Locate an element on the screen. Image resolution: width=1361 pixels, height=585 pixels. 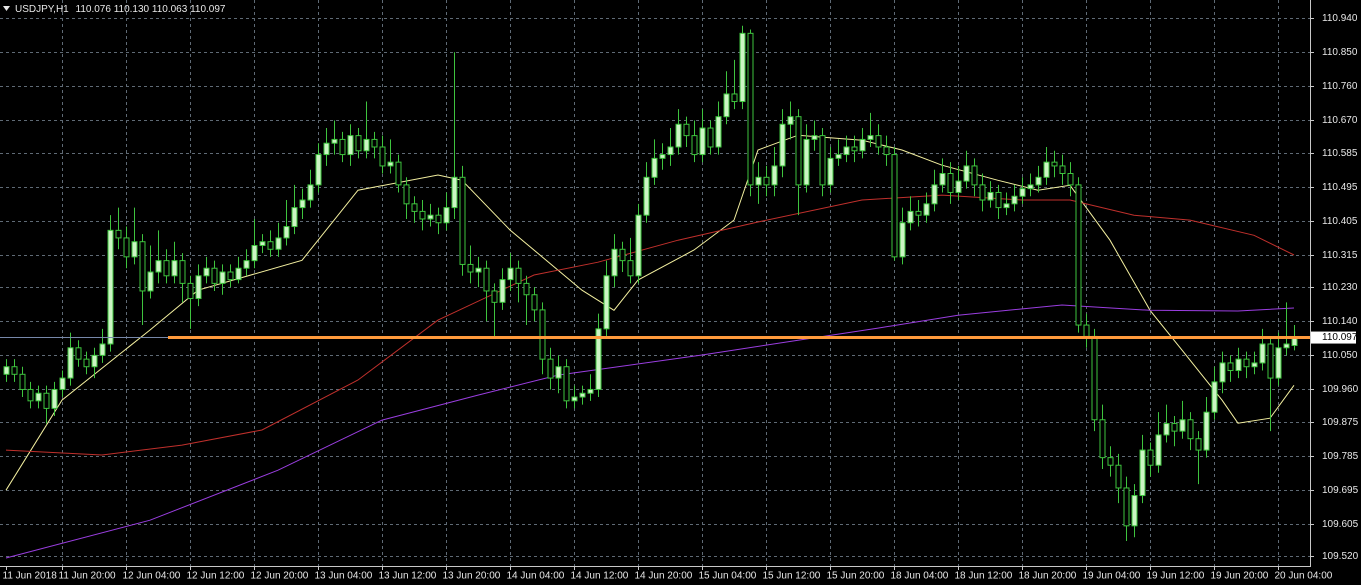
x-tick-label: 15 Jun 04:00 is located at coordinates (728, 576).